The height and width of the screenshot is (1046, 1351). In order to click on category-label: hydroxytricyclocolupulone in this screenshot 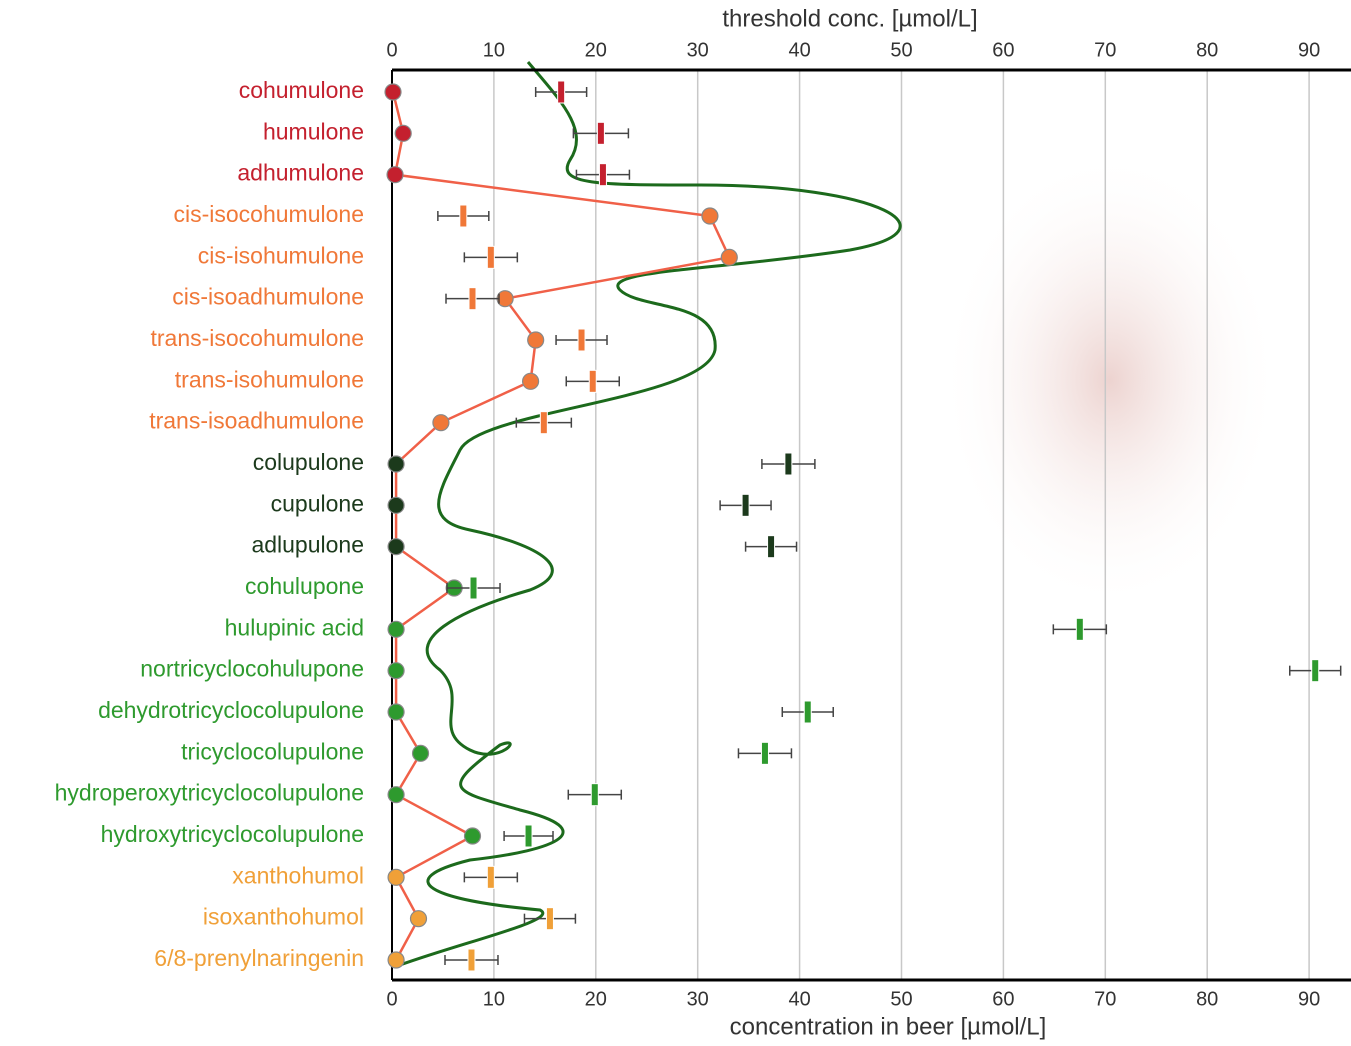, I will do `click(232, 834)`.